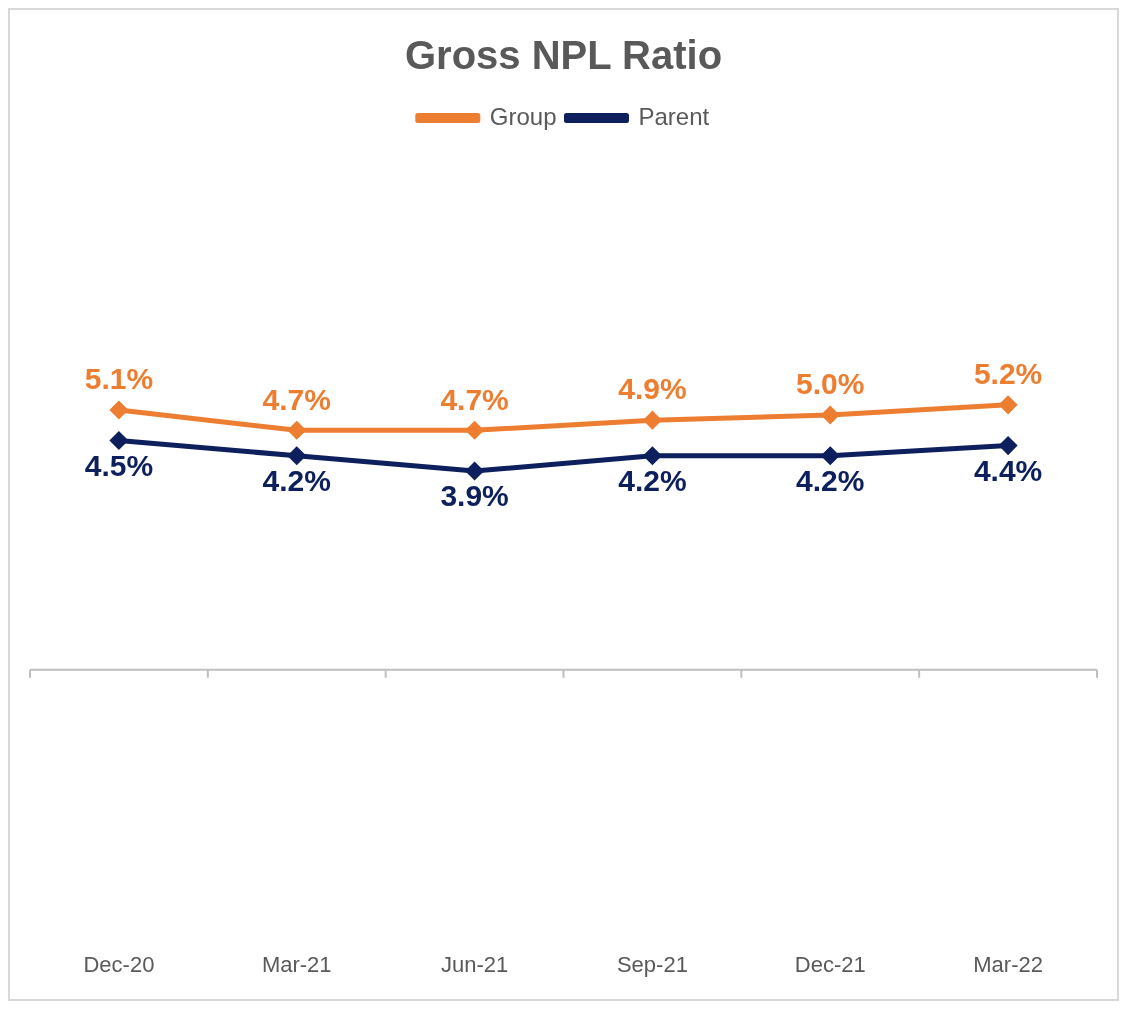 This screenshot has width=1127, height=1009. I want to click on x-tick-label: Sep-21, so click(652, 964).